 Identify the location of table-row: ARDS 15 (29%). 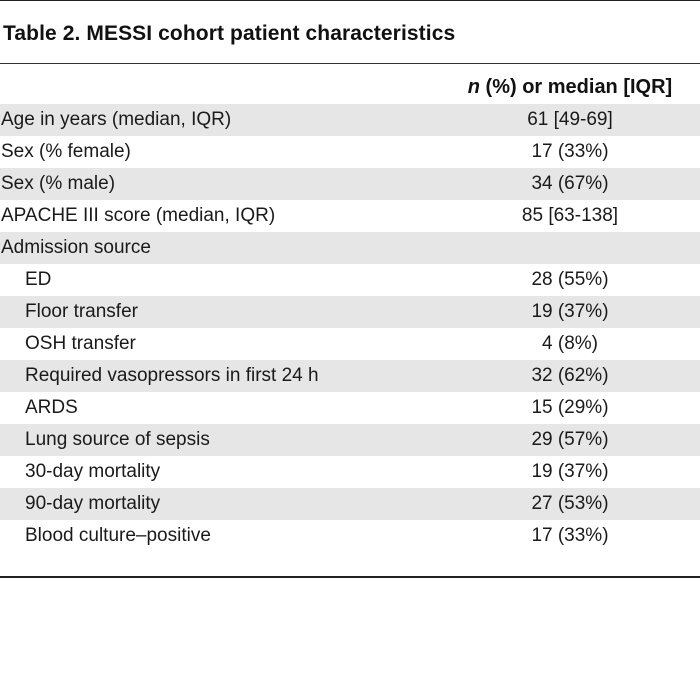
(350, 408).